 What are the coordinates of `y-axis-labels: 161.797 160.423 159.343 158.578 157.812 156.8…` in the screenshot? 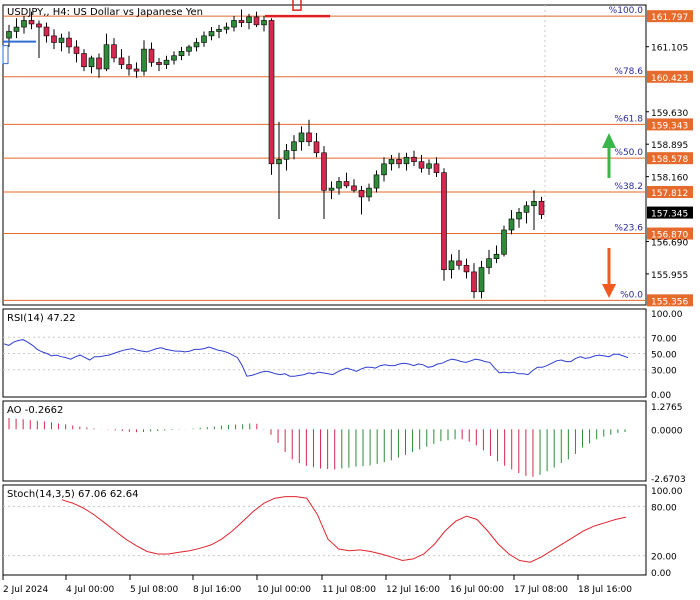 It's located at (669, 294).